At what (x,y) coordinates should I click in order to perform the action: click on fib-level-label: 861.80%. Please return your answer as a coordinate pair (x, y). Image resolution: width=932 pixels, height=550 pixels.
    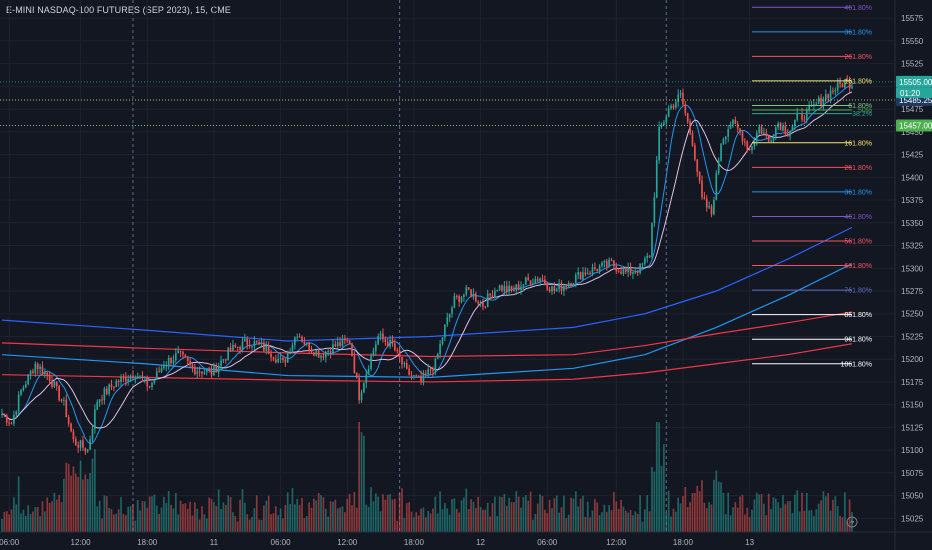
    Looking at the image, I should click on (858, 315).